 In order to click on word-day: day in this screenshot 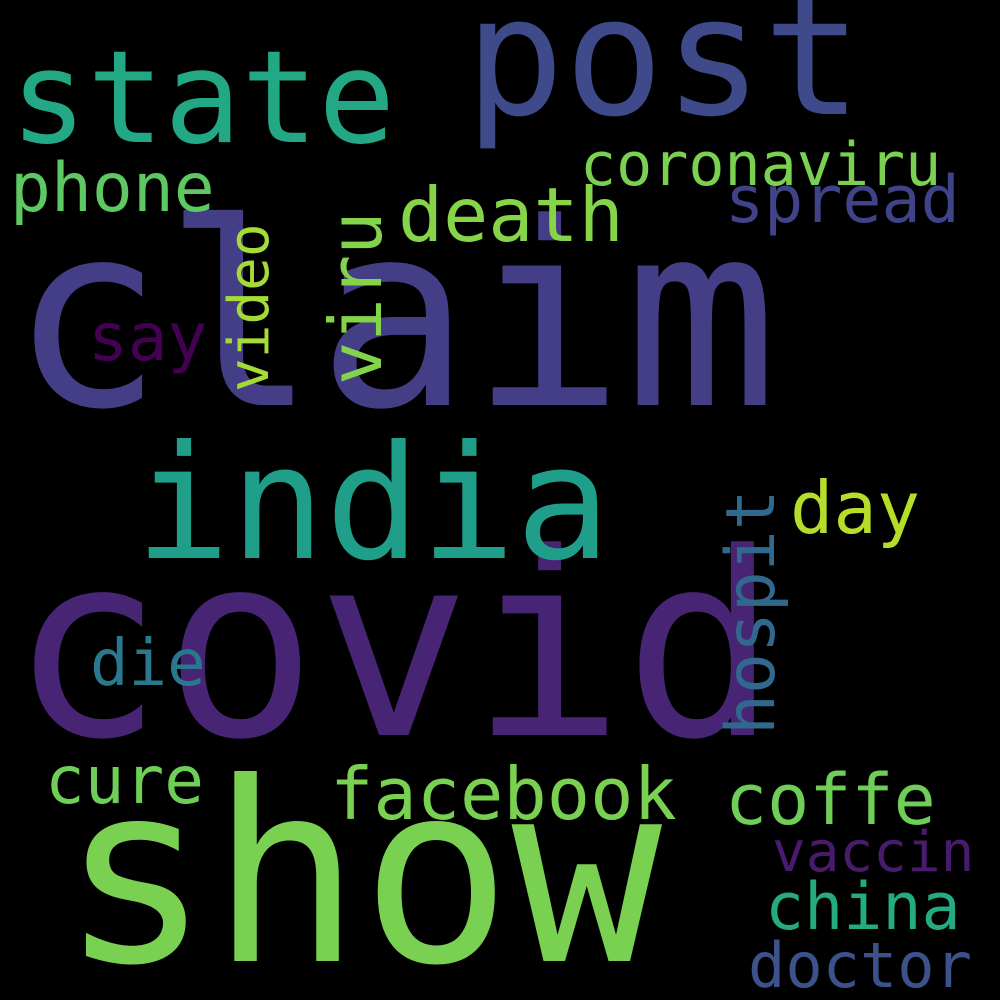, I will do `click(855, 508)`.